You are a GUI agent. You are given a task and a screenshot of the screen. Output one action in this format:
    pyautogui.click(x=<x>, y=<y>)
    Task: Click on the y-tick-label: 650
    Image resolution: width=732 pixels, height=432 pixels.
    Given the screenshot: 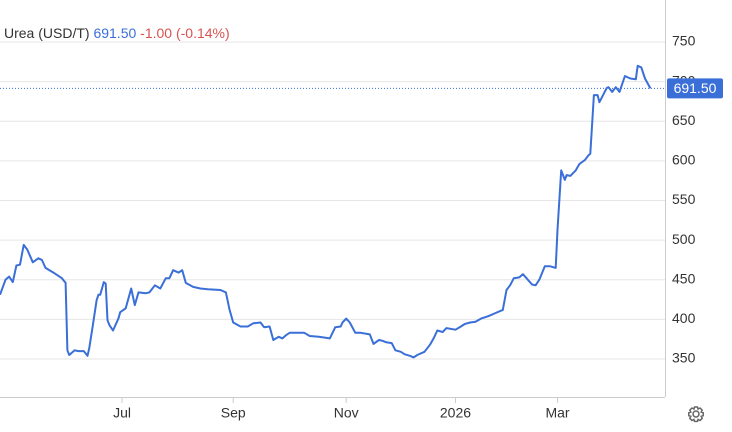 What is the action you would take?
    pyautogui.click(x=684, y=120)
    